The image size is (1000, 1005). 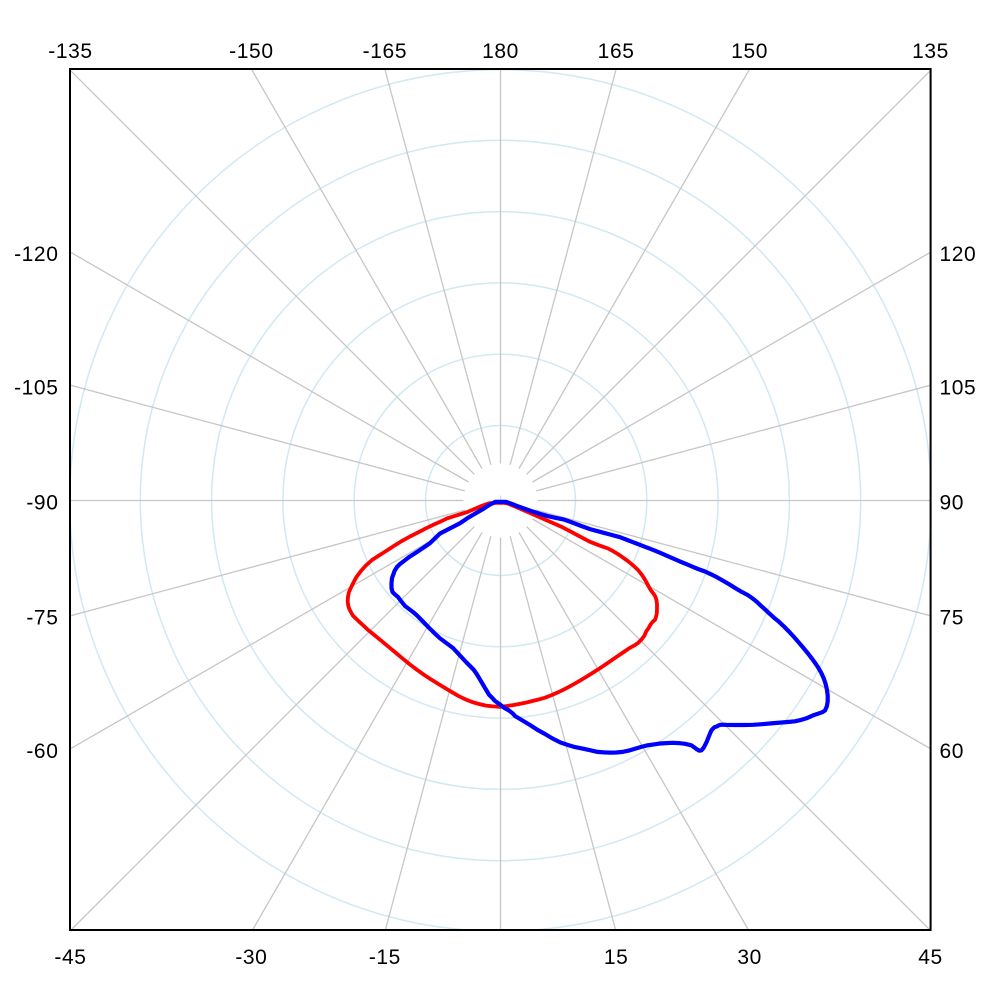 What do you see at coordinates (385, 51) in the screenshot?
I see `svg-text: -165` at bounding box center [385, 51].